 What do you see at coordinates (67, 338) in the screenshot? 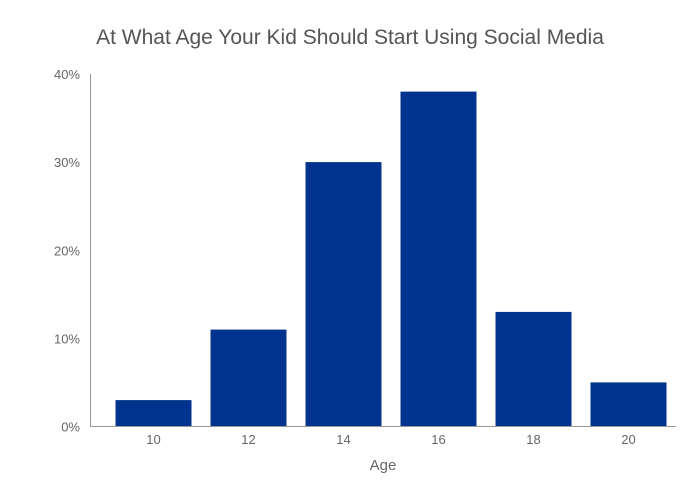
I see `y-tick-label: 10%` at bounding box center [67, 338].